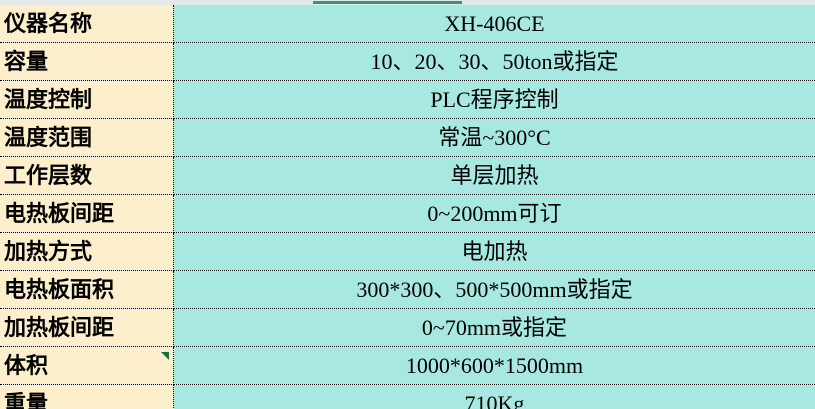 The image size is (815, 409). What do you see at coordinates (87, 175) in the screenshot?
I see `spec-label-cell: 工作层数` at bounding box center [87, 175].